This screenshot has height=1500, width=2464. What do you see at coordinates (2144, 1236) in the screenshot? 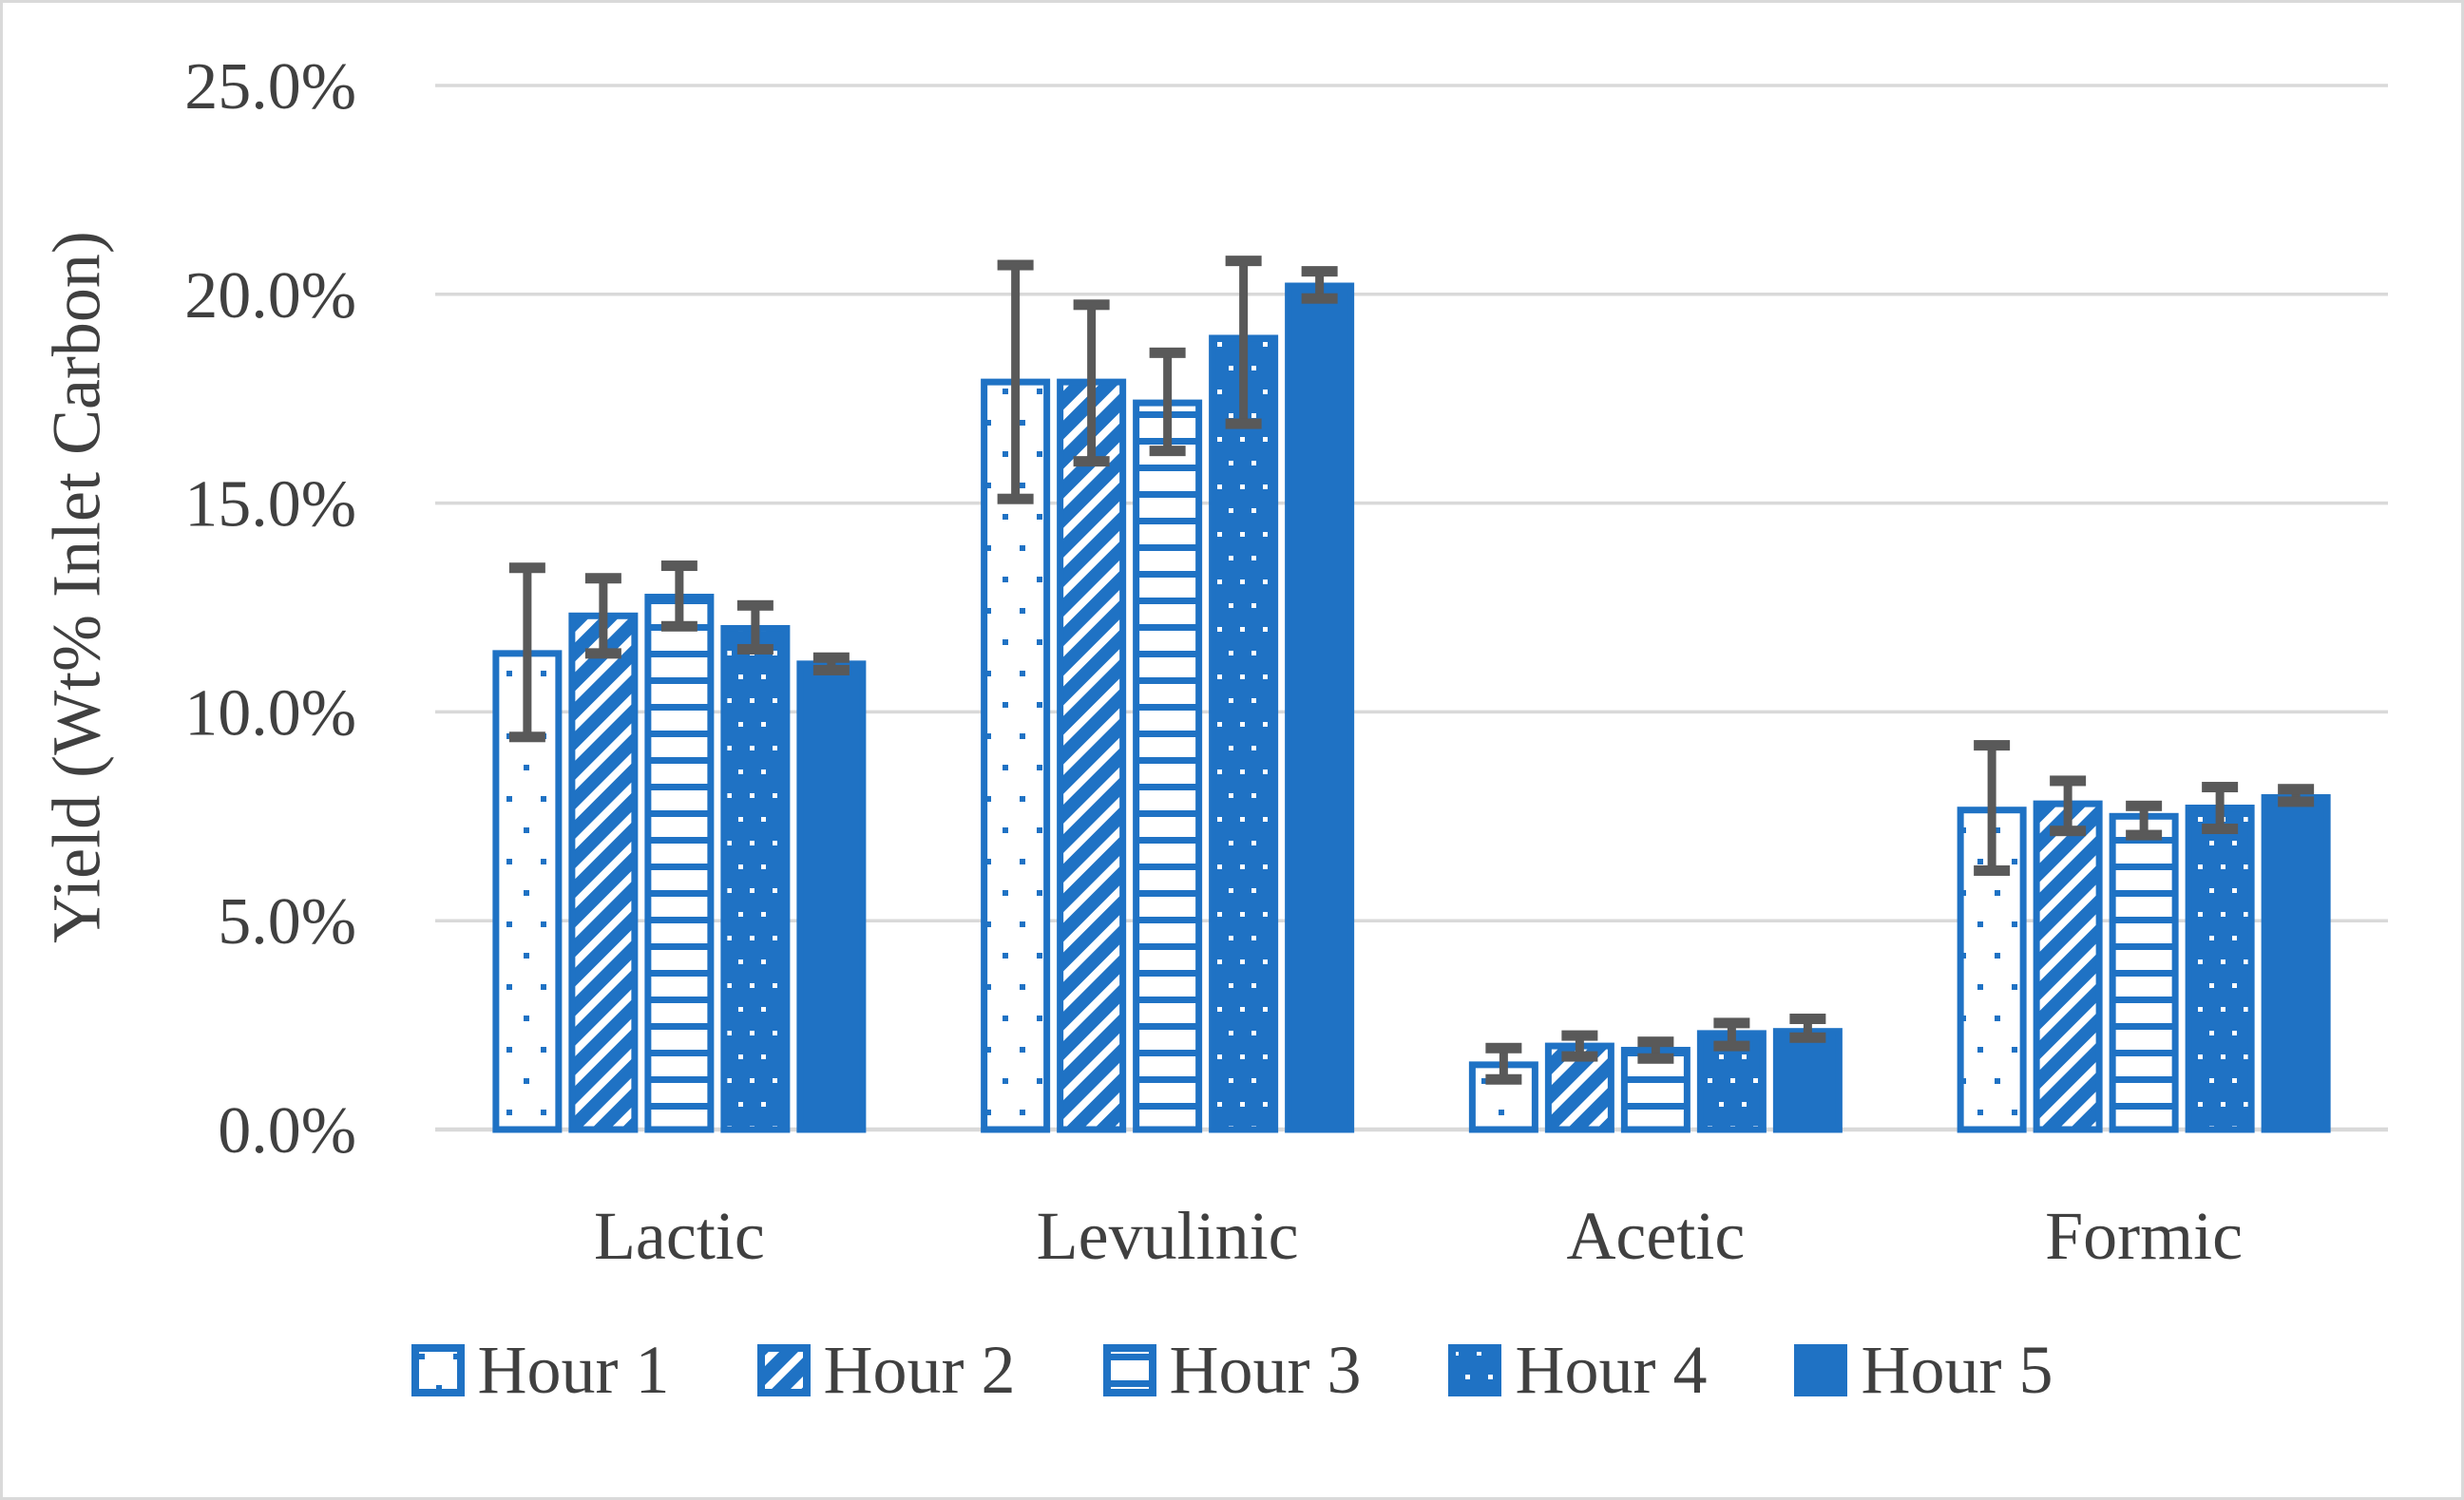
I see `category-label-formic: Formic` at bounding box center [2144, 1236].